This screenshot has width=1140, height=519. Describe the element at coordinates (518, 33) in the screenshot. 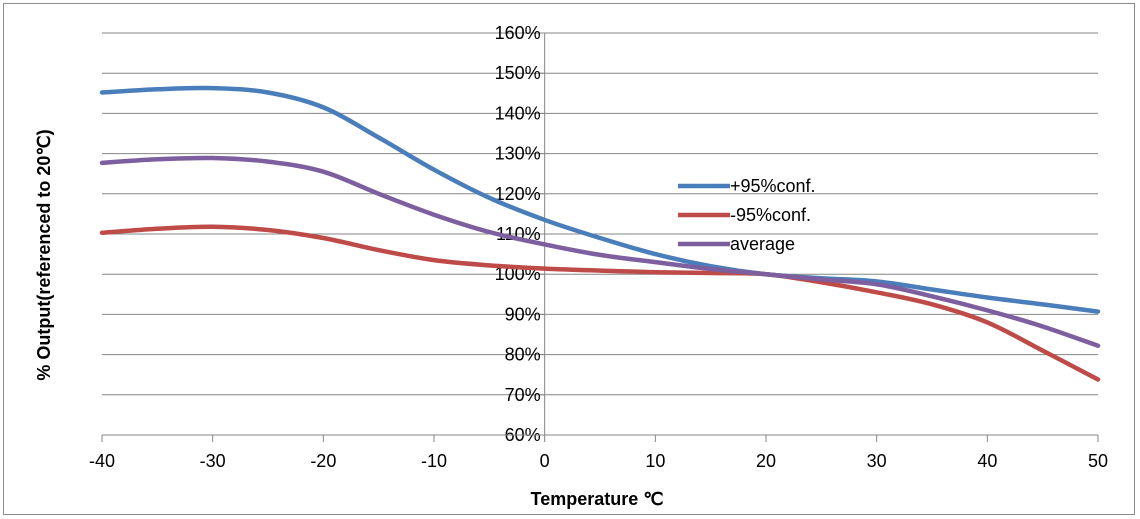

I see `y-tick-label: 160%` at that location.